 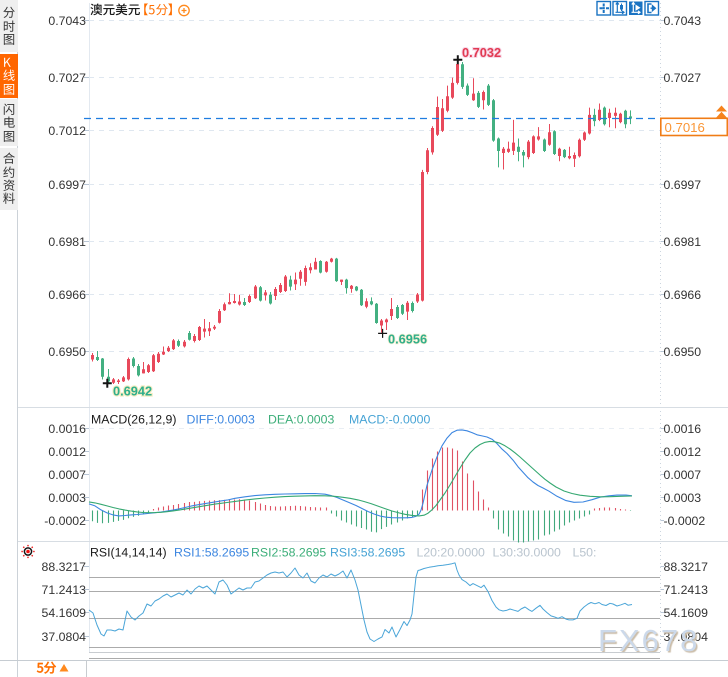 I want to click on svg-text: 0.7032, so click(x=481, y=52).